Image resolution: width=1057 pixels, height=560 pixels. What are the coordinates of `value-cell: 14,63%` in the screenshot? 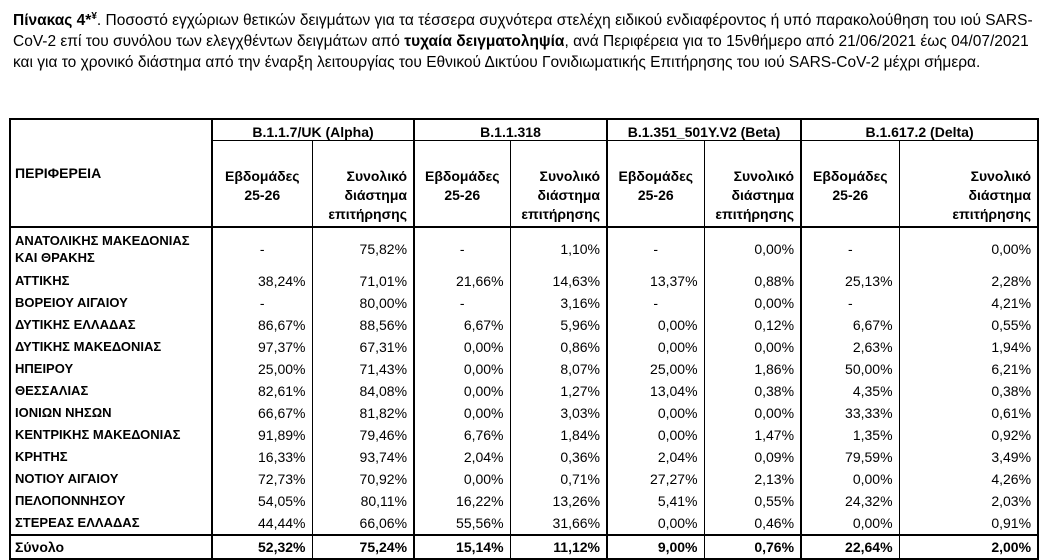 It's located at (558, 281).